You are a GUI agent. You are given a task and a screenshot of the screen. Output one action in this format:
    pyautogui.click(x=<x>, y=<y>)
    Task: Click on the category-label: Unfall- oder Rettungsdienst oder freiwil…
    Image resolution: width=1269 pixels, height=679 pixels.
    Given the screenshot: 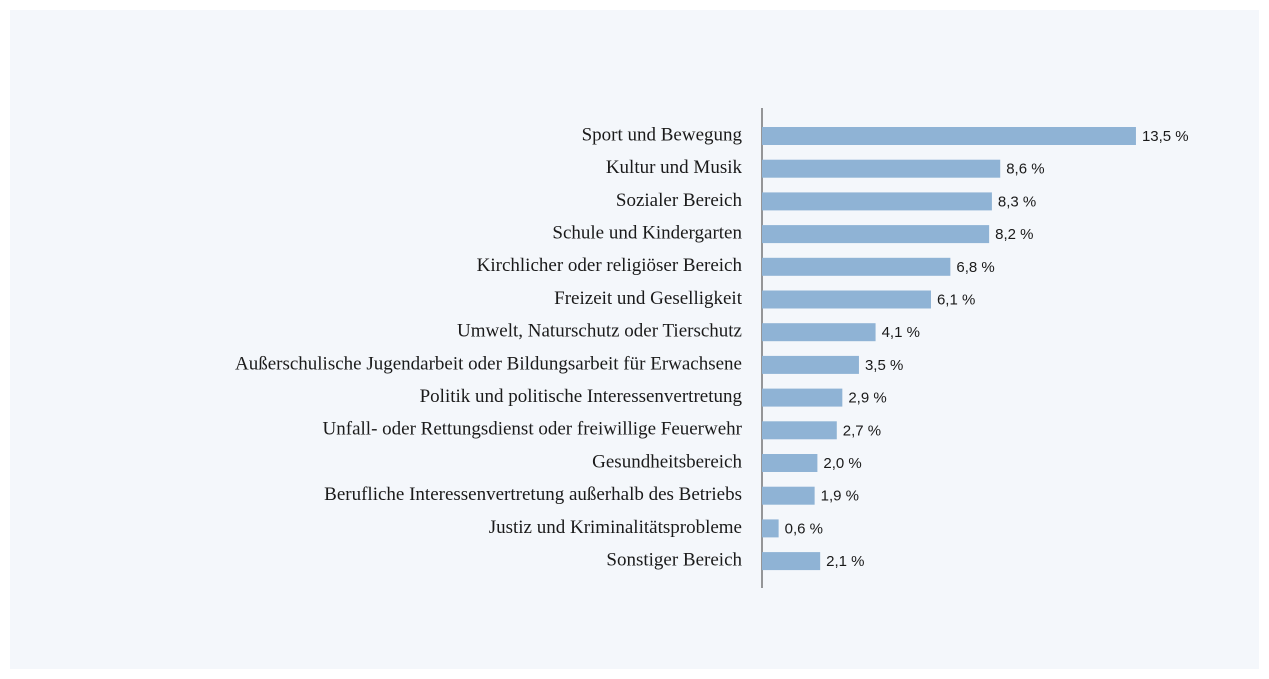 What is the action you would take?
    pyautogui.click(x=533, y=429)
    